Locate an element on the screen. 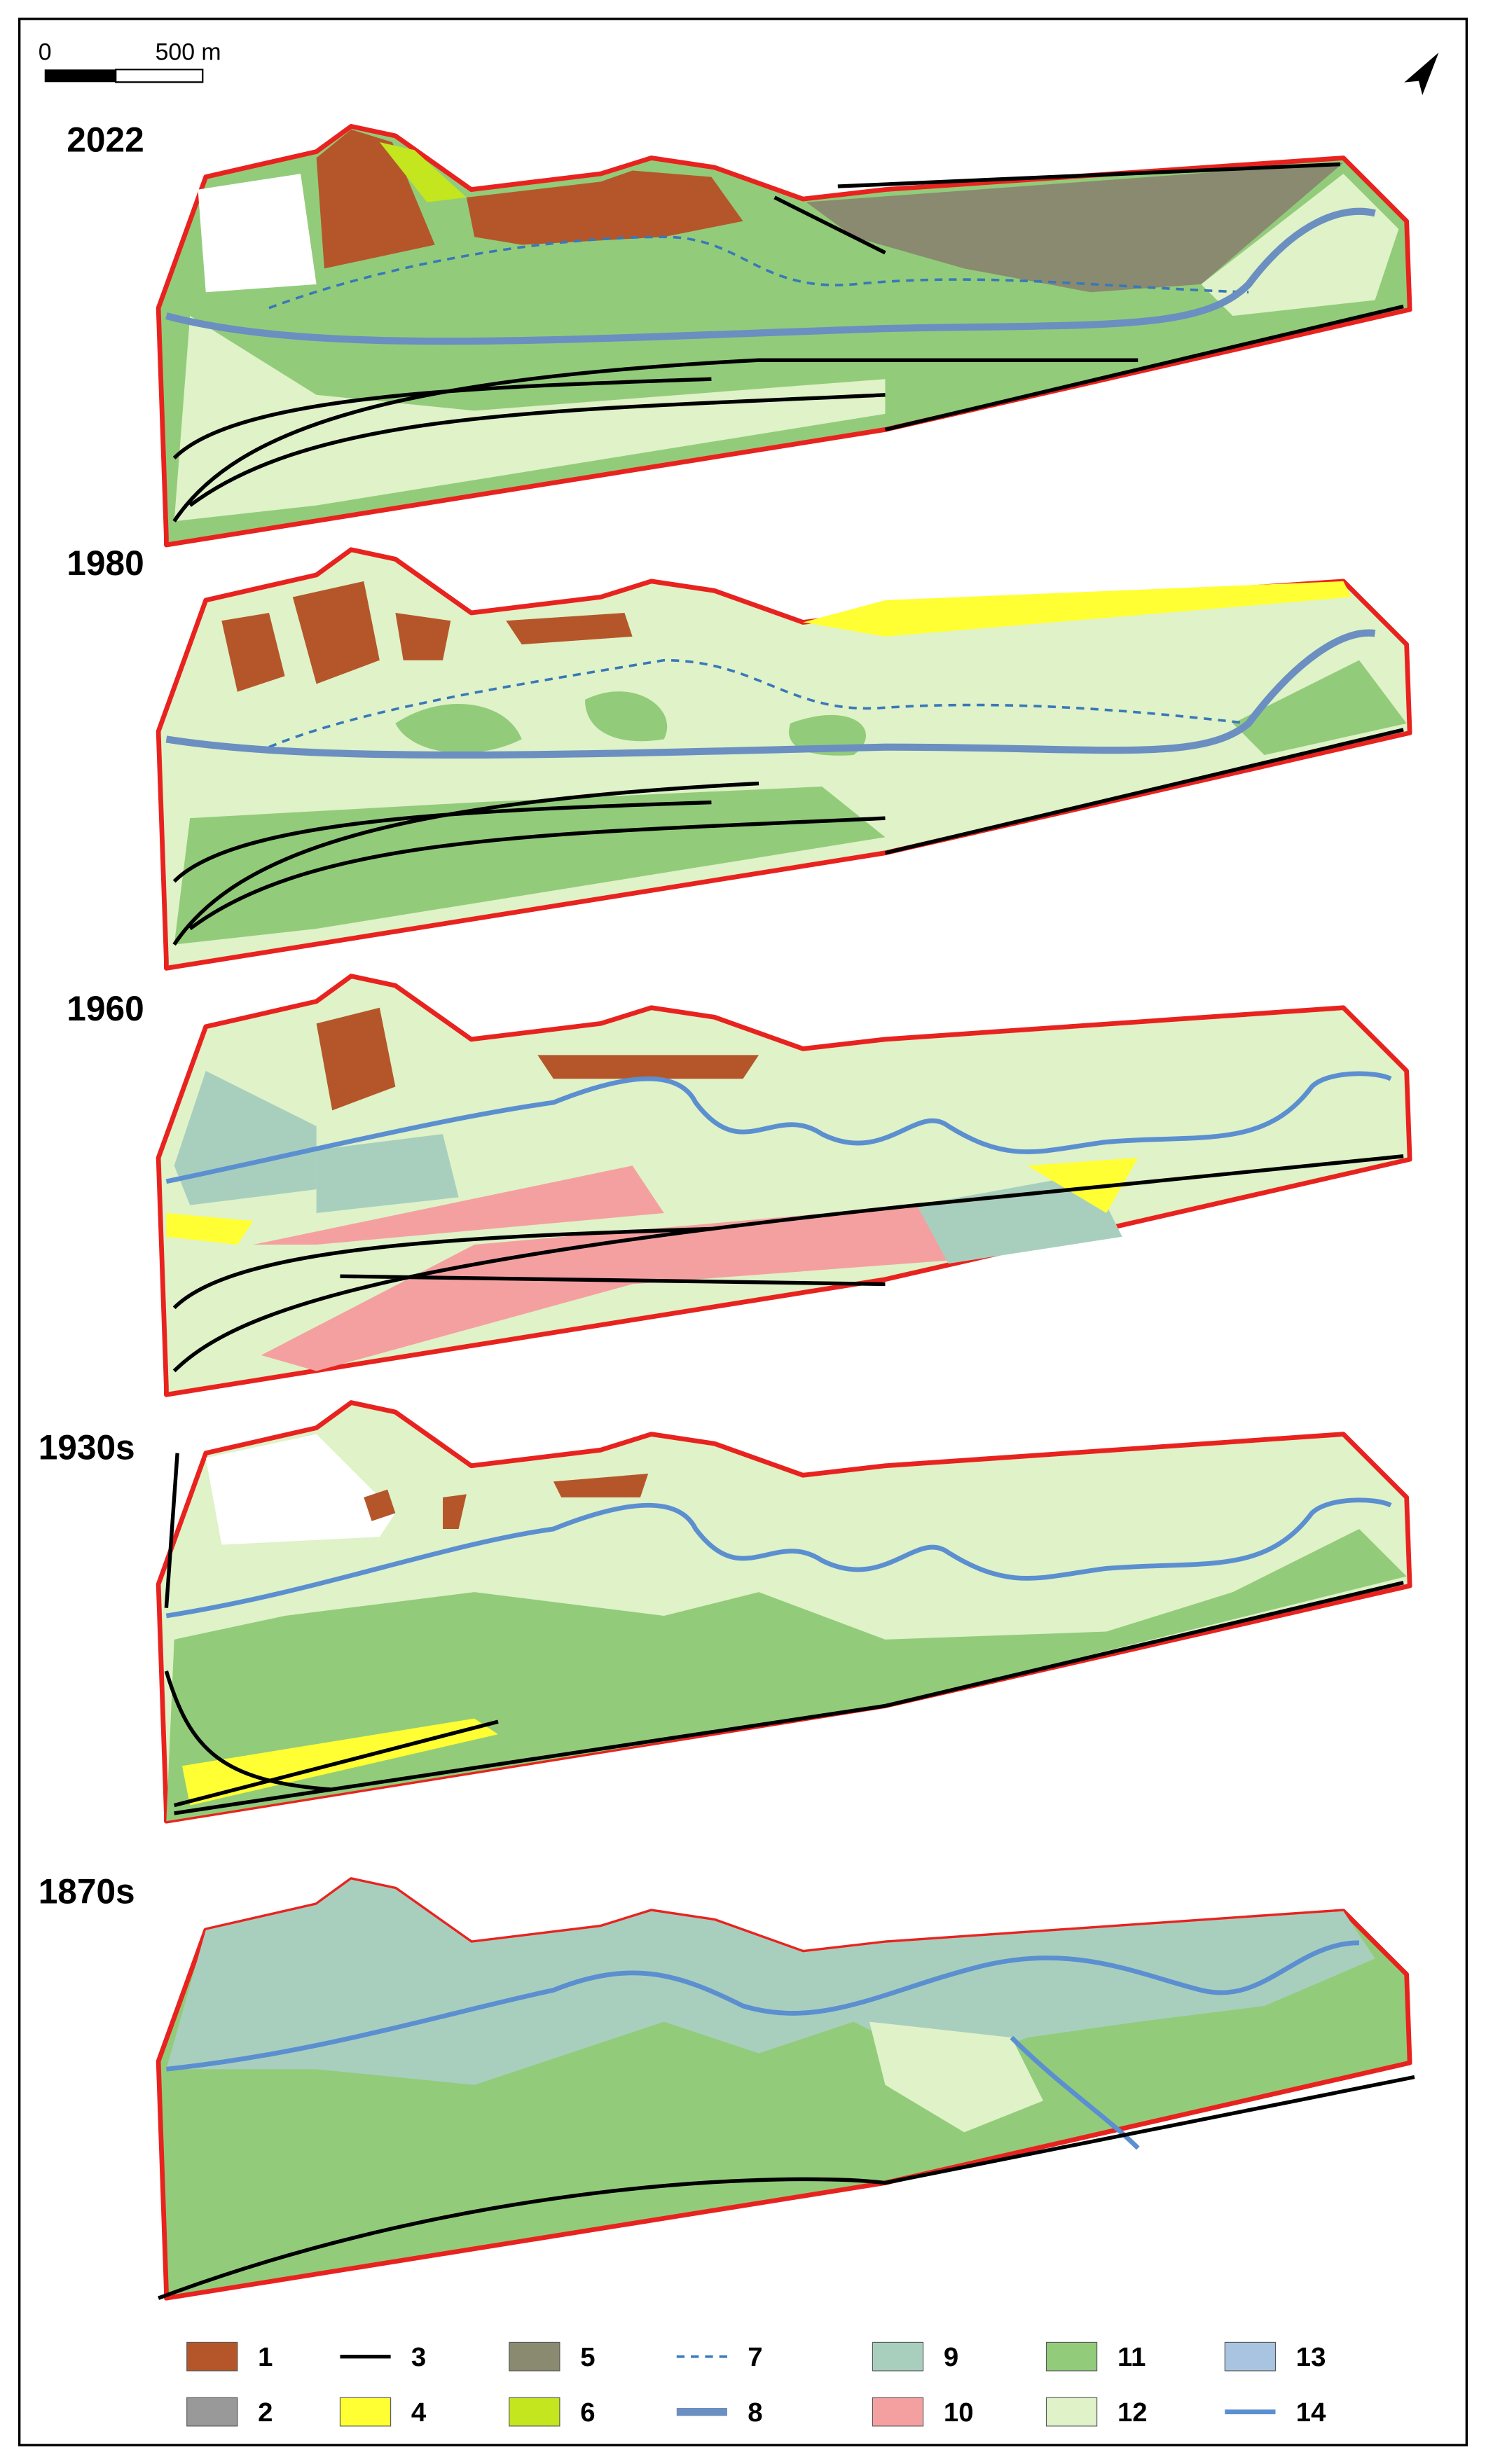 The image size is (1486, 2464). legend-label: 7 is located at coordinates (755, 2357).